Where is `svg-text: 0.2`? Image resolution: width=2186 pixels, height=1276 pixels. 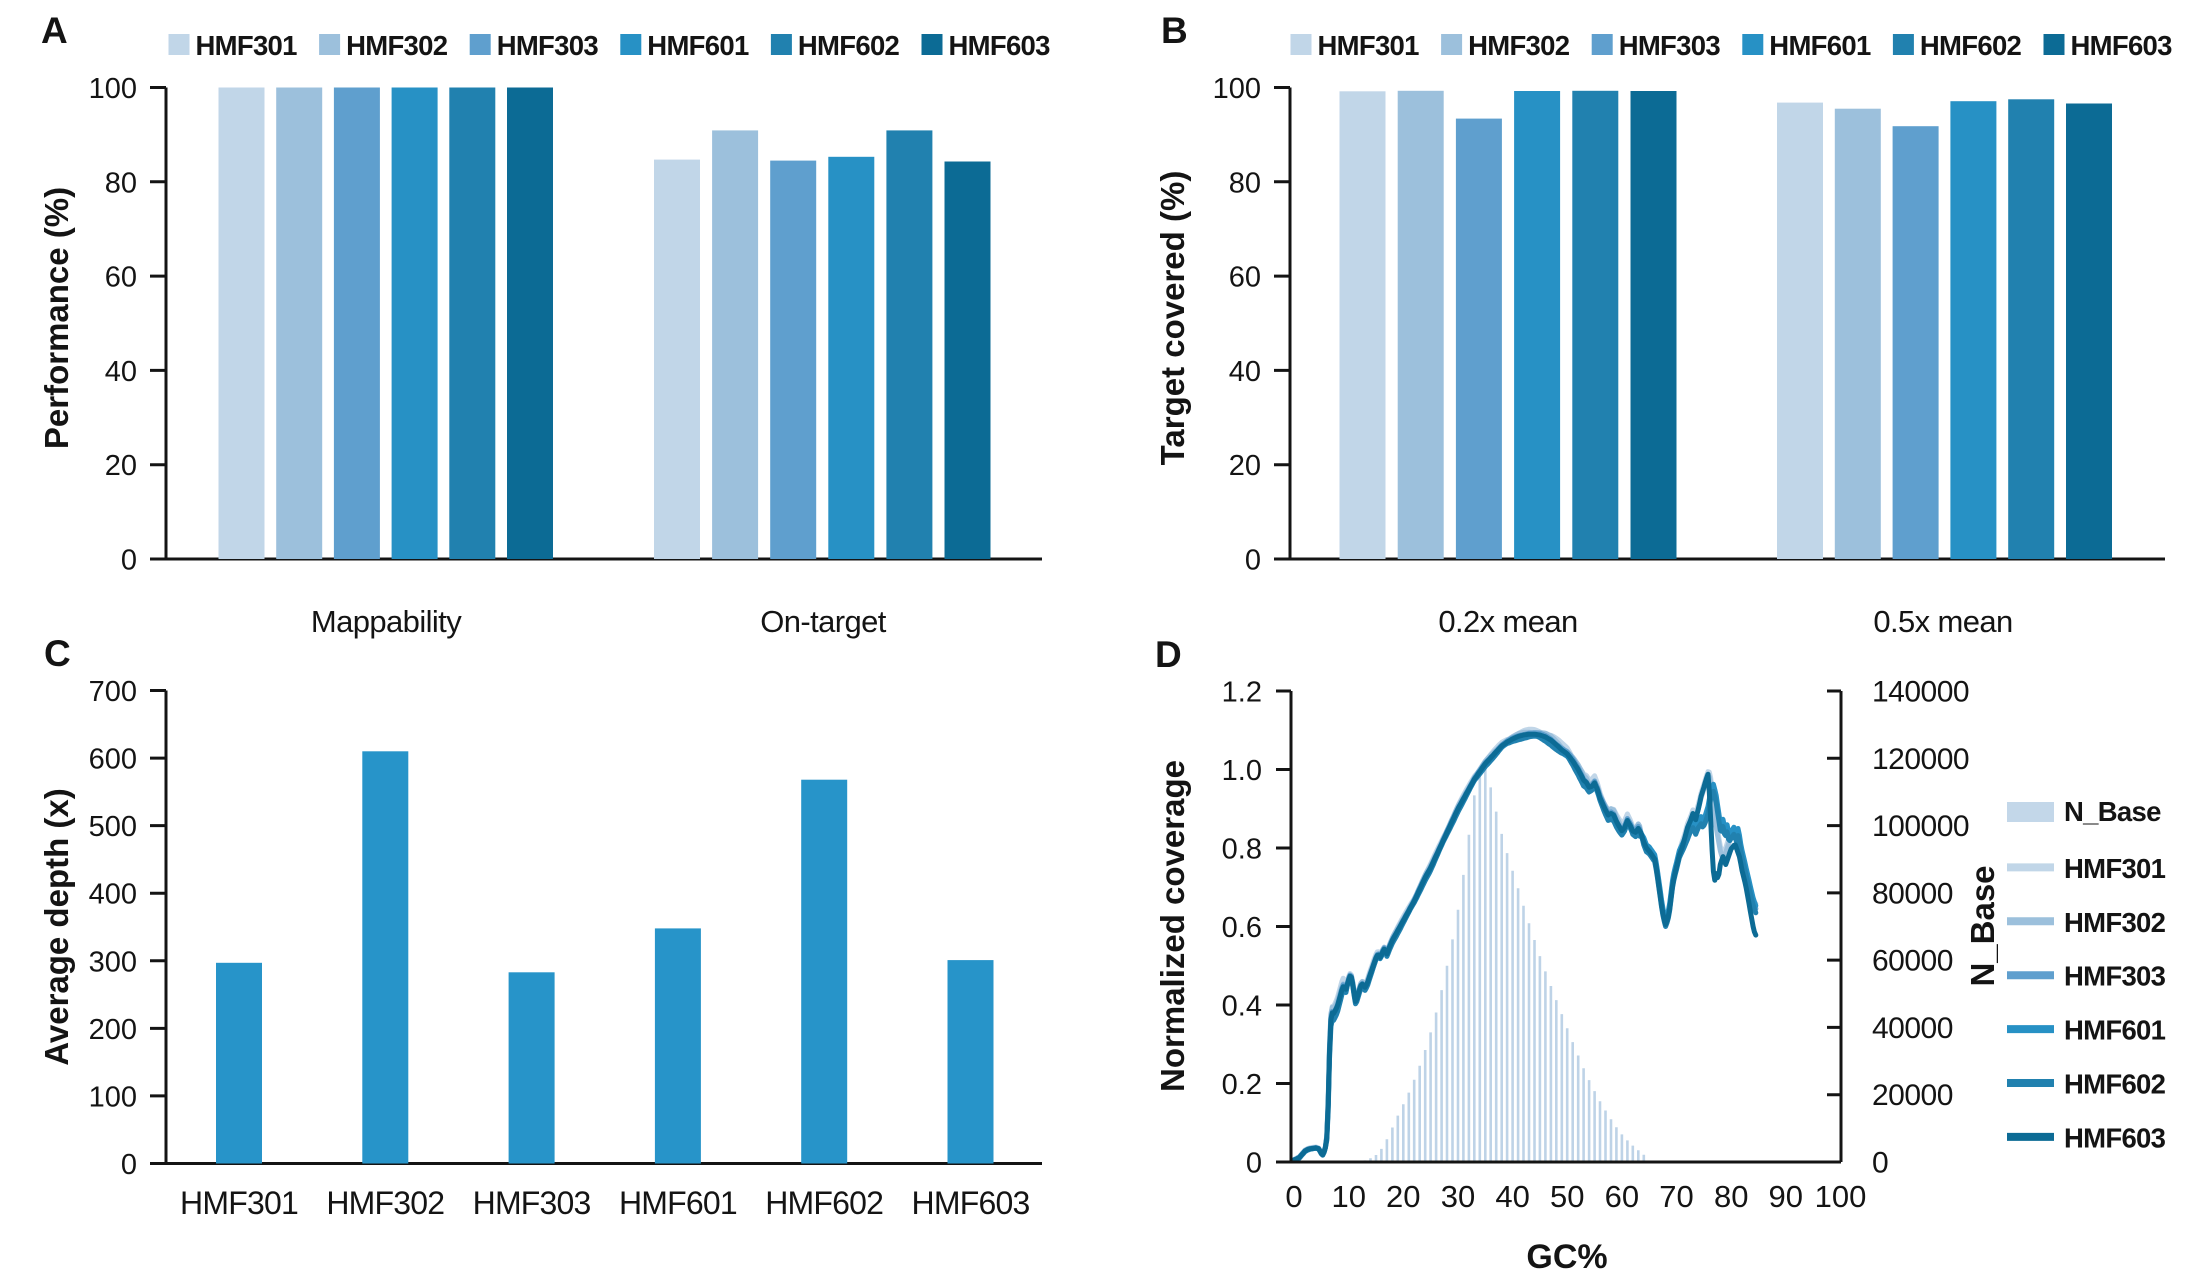
svg-text: 0.2 is located at coordinates (1242, 1085).